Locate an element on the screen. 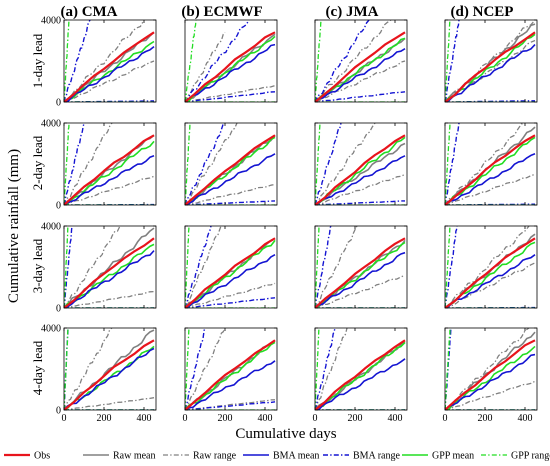 The image size is (550, 466). legend-label: GPP range is located at coordinates (530, 456).